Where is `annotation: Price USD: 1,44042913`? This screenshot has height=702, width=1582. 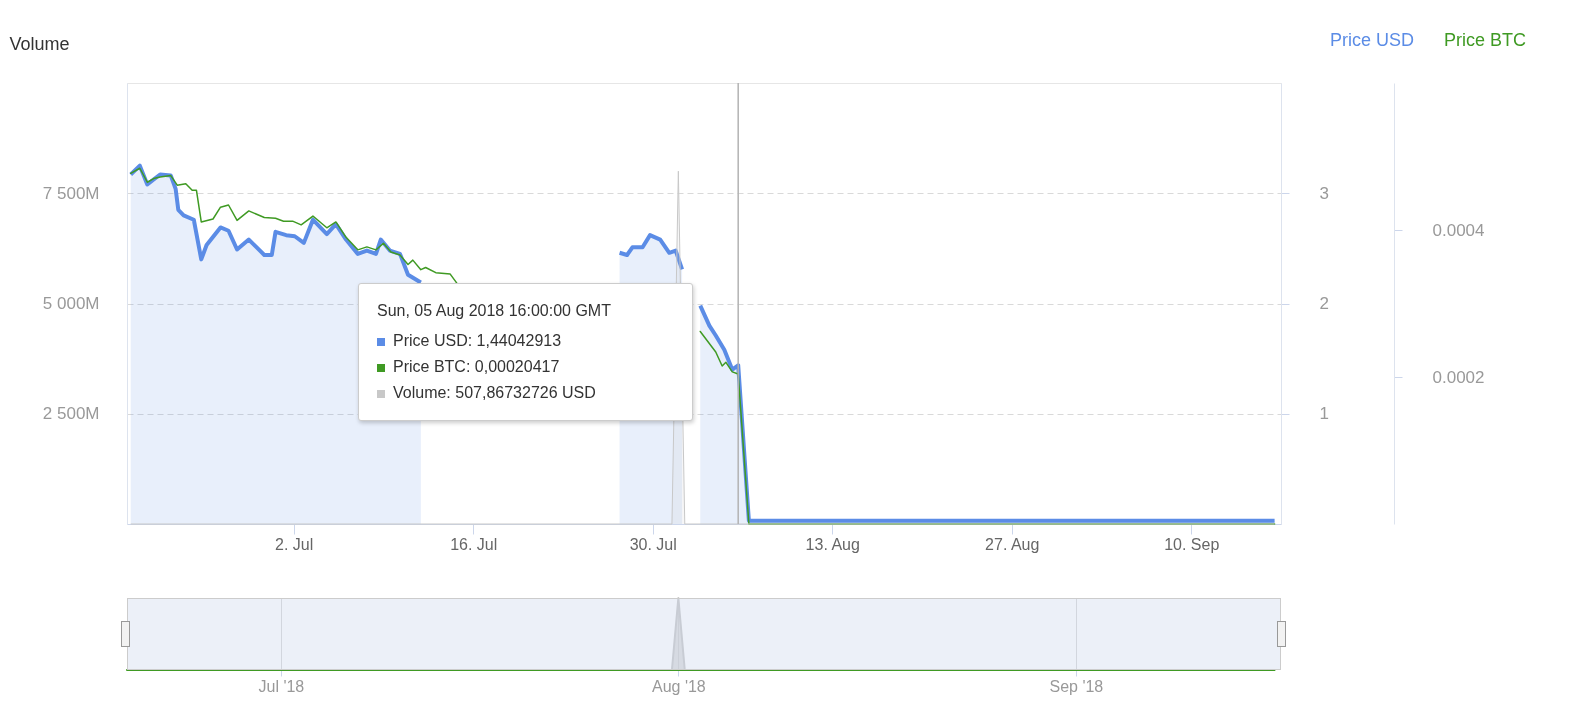 annotation: Price USD: 1,44042913 is located at coordinates (477, 340).